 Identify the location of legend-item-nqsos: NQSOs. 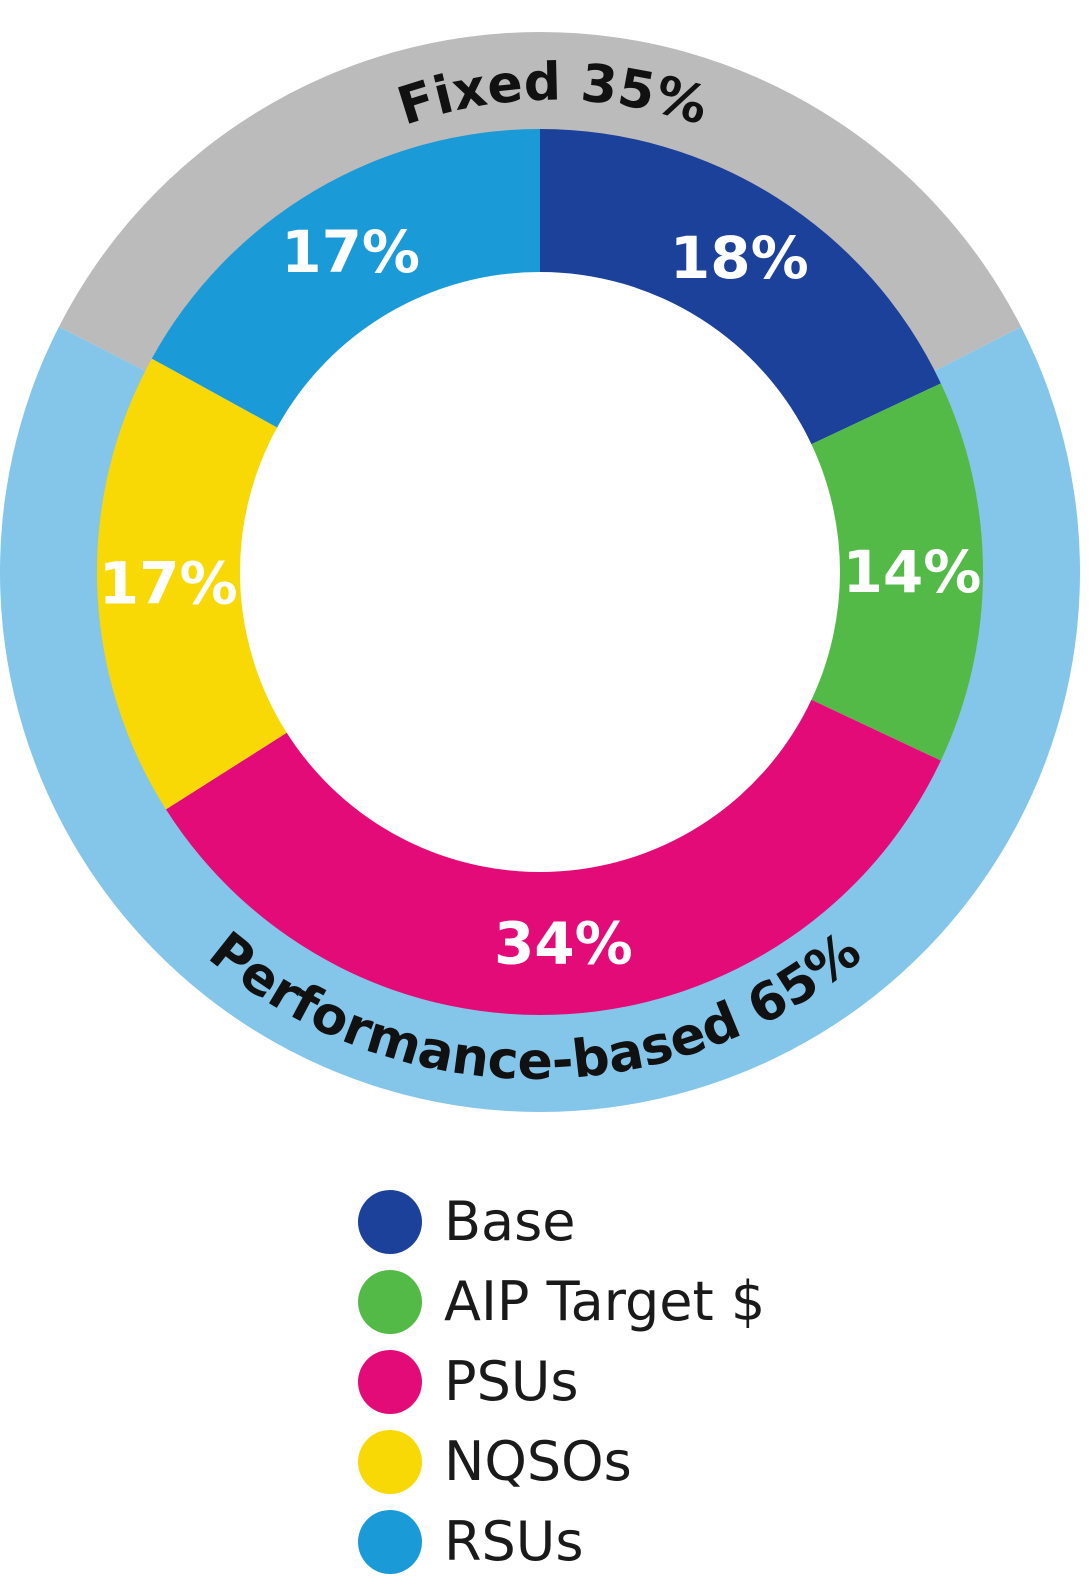
(561, 1462).